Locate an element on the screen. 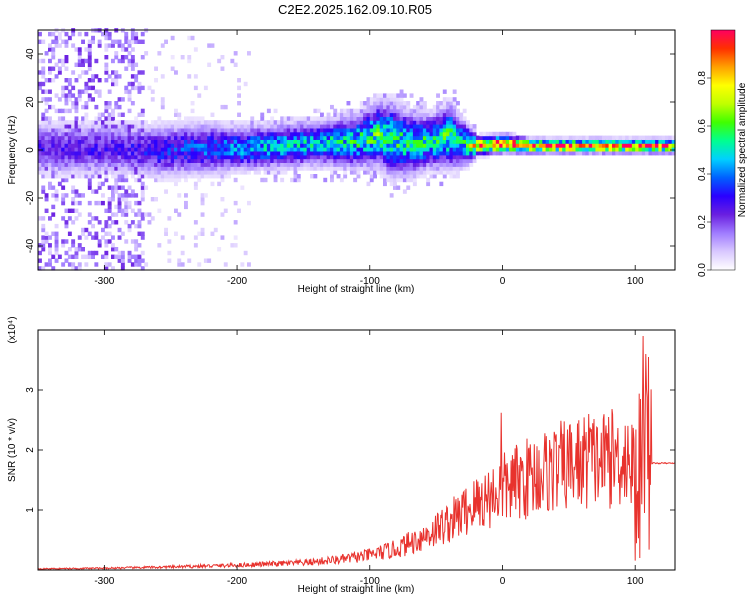  snr-x-tick-label: -200 is located at coordinates (237, 581).